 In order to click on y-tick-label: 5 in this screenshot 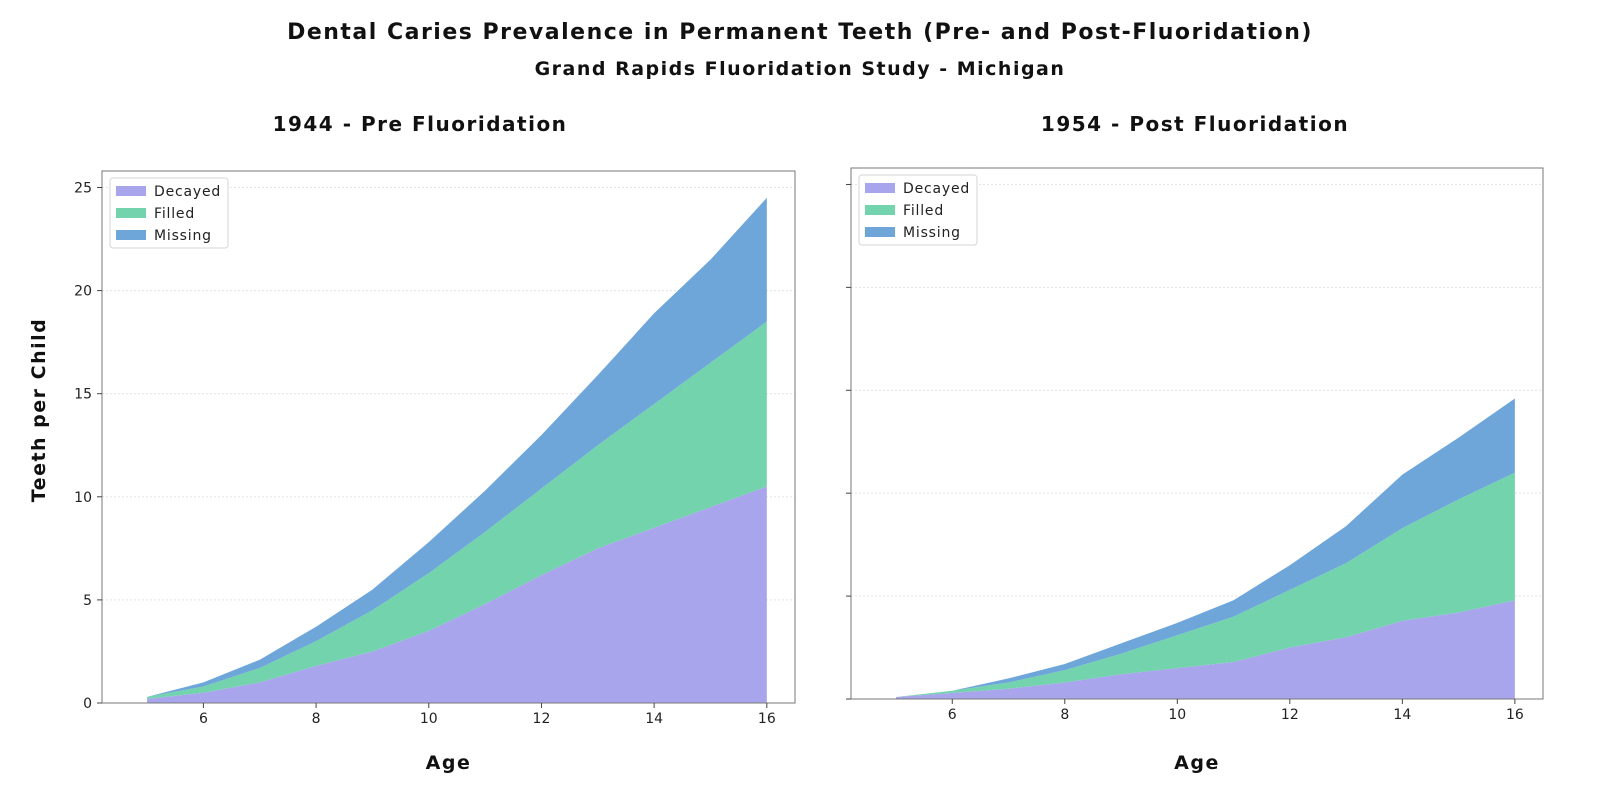, I will do `click(87, 601)`.